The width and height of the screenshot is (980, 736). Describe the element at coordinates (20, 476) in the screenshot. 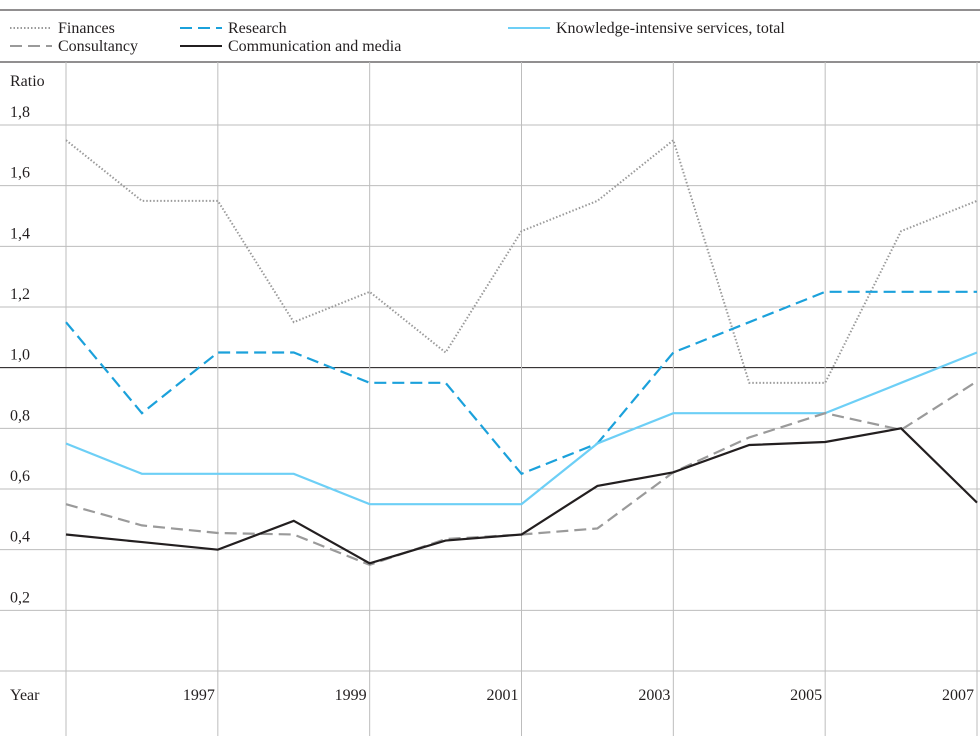

I see `y-tick-label: 0,6` at that location.